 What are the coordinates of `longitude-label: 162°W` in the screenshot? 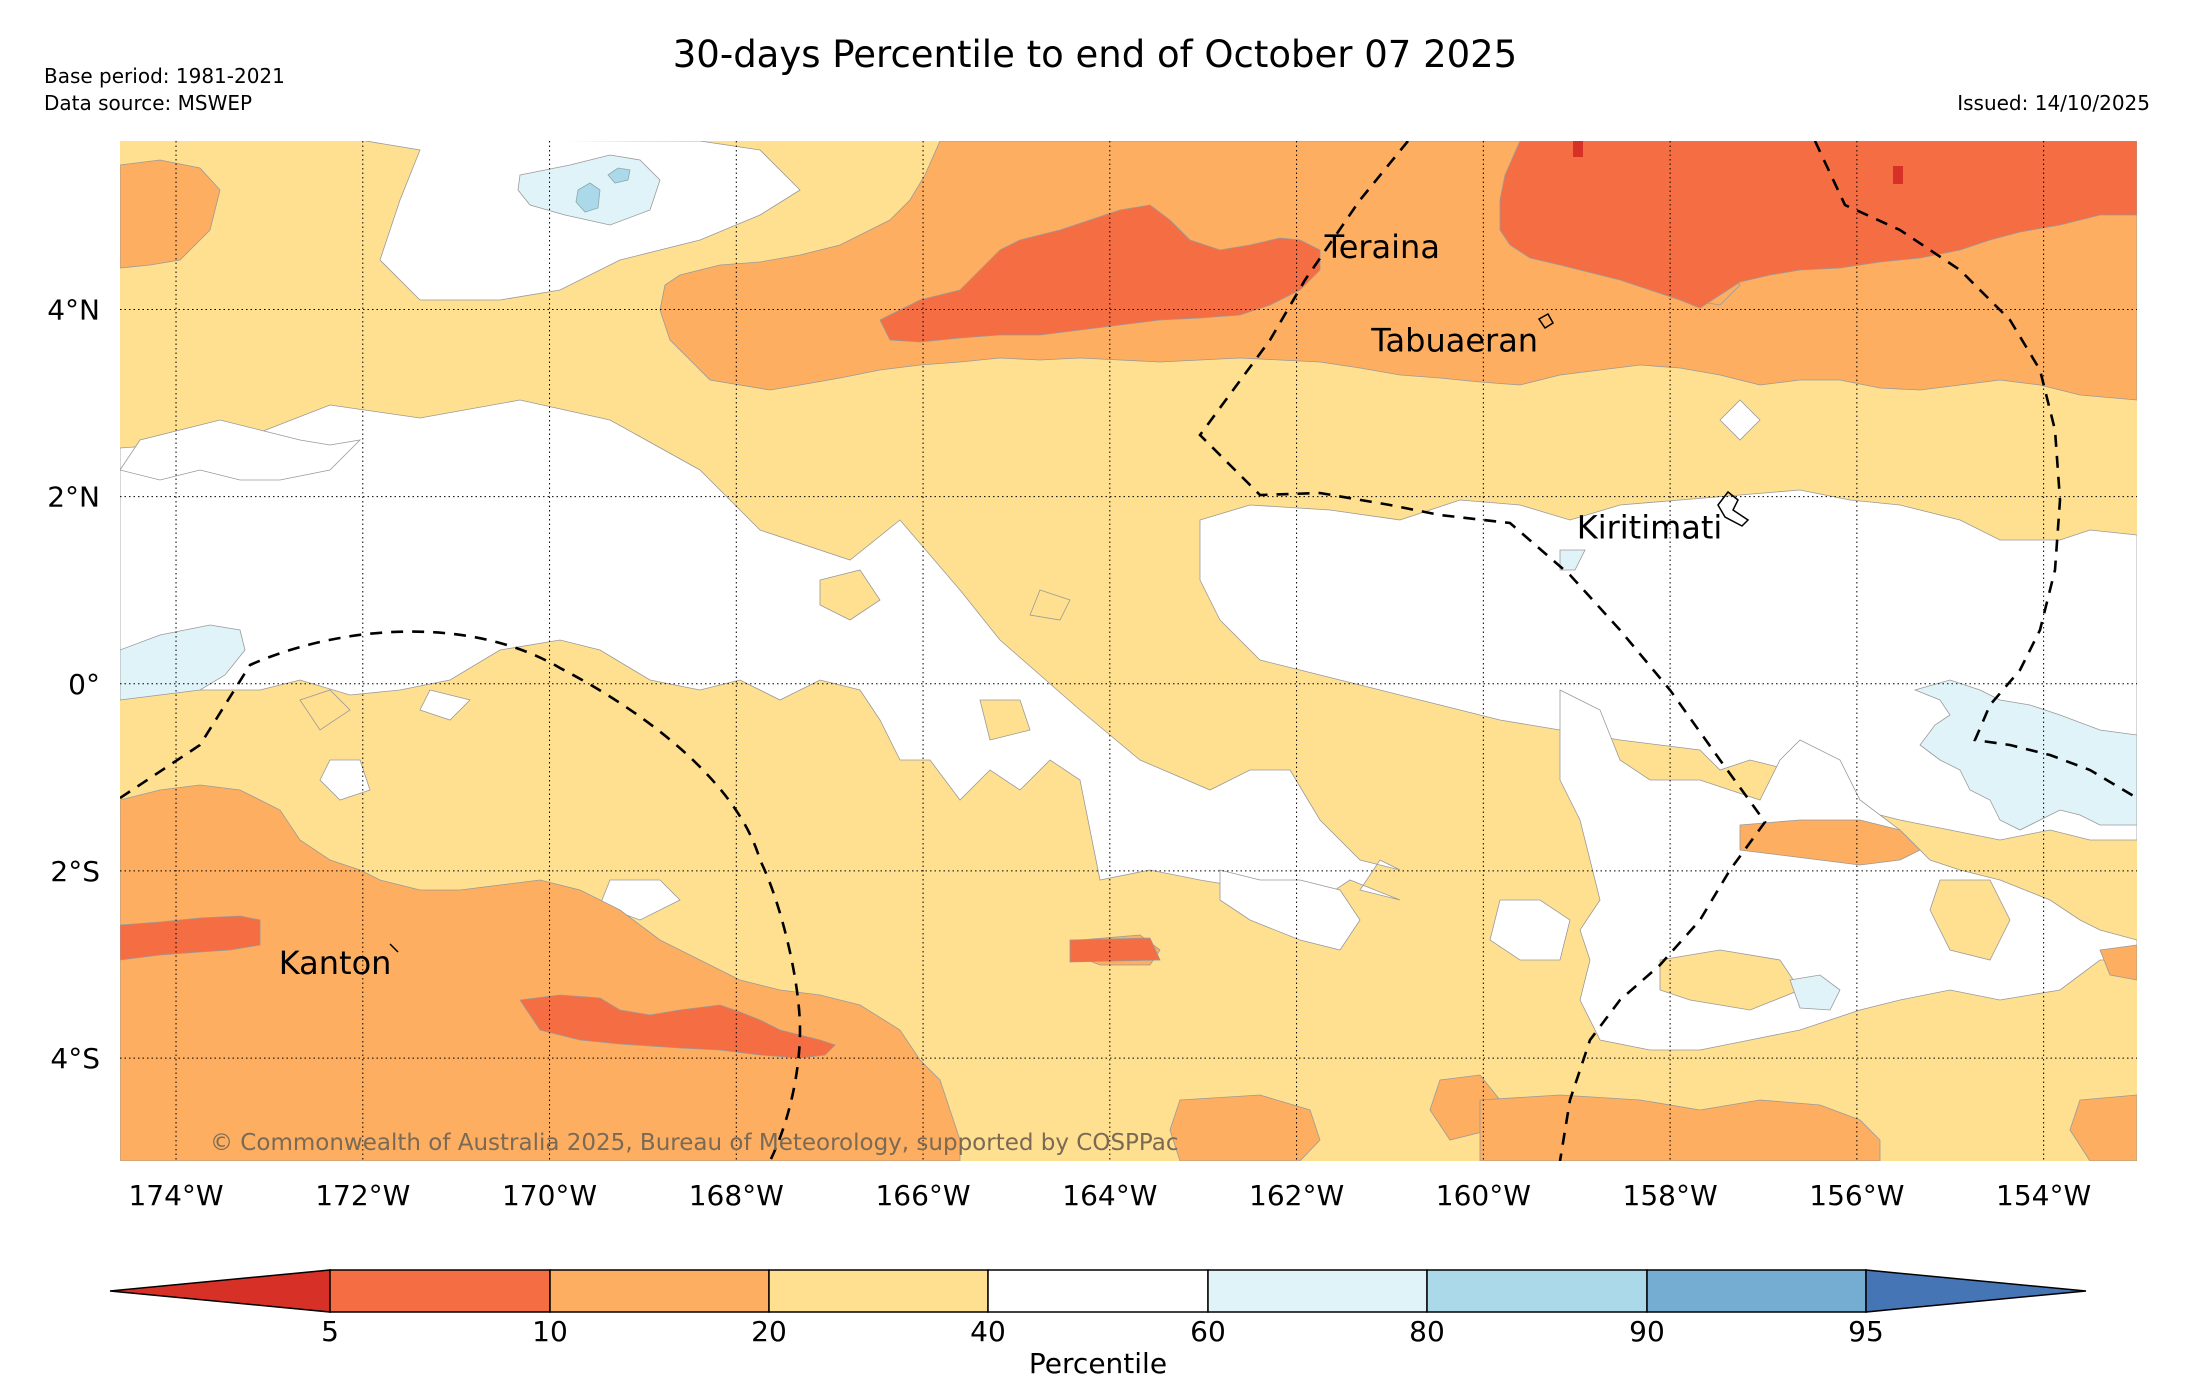 It's located at (1296, 1195).